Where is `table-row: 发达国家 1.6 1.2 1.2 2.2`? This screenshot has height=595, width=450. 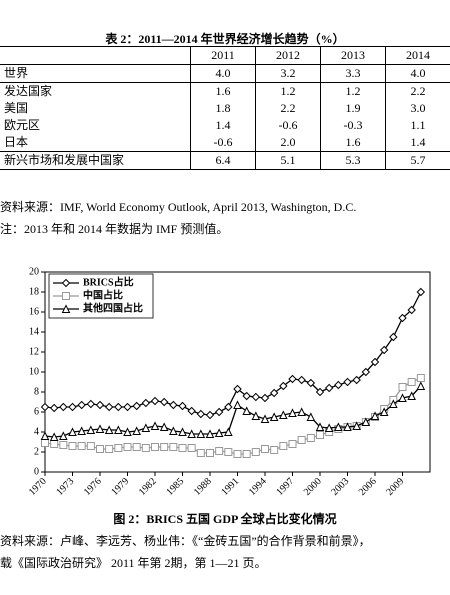
table-row: 发达国家 1.6 1.2 1.2 2.2 is located at coordinates (225, 91).